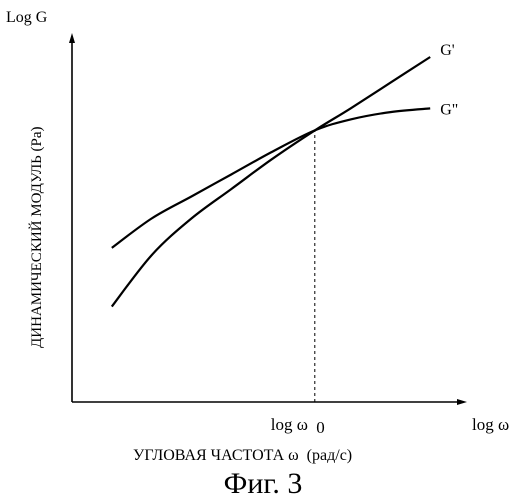  I want to click on x-axis-end-label: log ω, so click(490, 424).